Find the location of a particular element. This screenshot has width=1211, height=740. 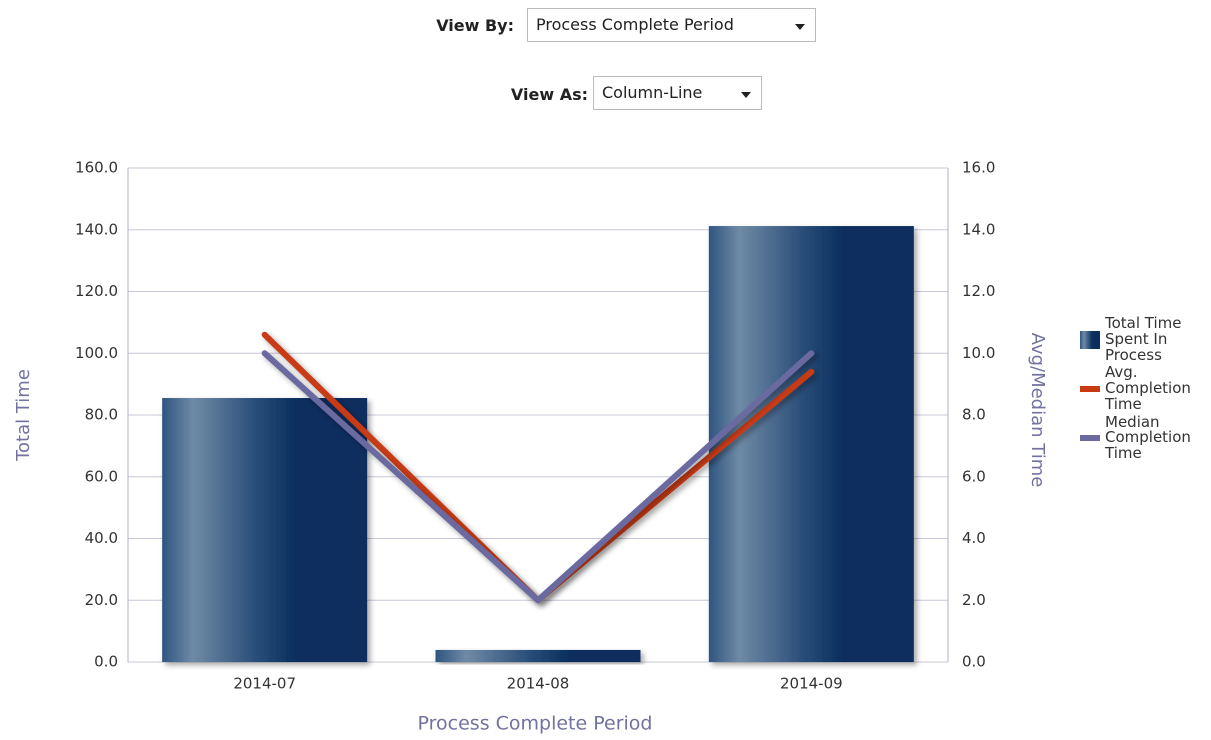

x-tick-label: 2014-08 is located at coordinates (538, 684).